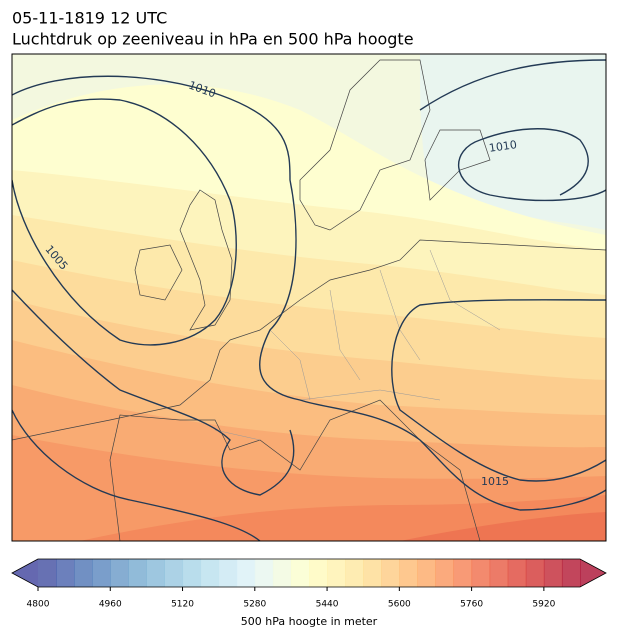 The height and width of the screenshot is (643, 618). What do you see at coordinates (357, 345) in the screenshot?
I see `border` at bounding box center [357, 345].